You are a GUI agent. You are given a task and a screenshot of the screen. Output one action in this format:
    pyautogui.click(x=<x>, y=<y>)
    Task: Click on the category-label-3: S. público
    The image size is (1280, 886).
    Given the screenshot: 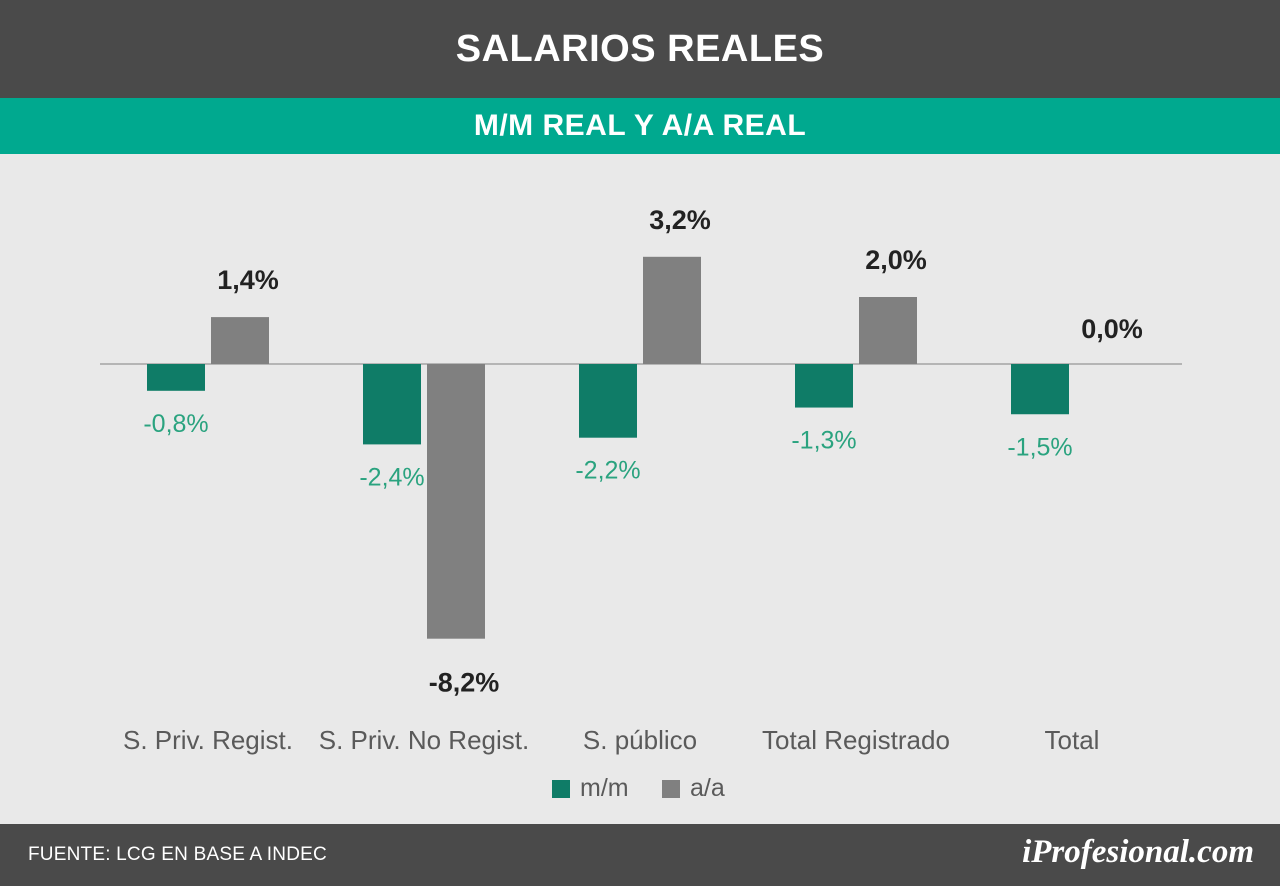 What is the action you would take?
    pyautogui.click(x=640, y=740)
    